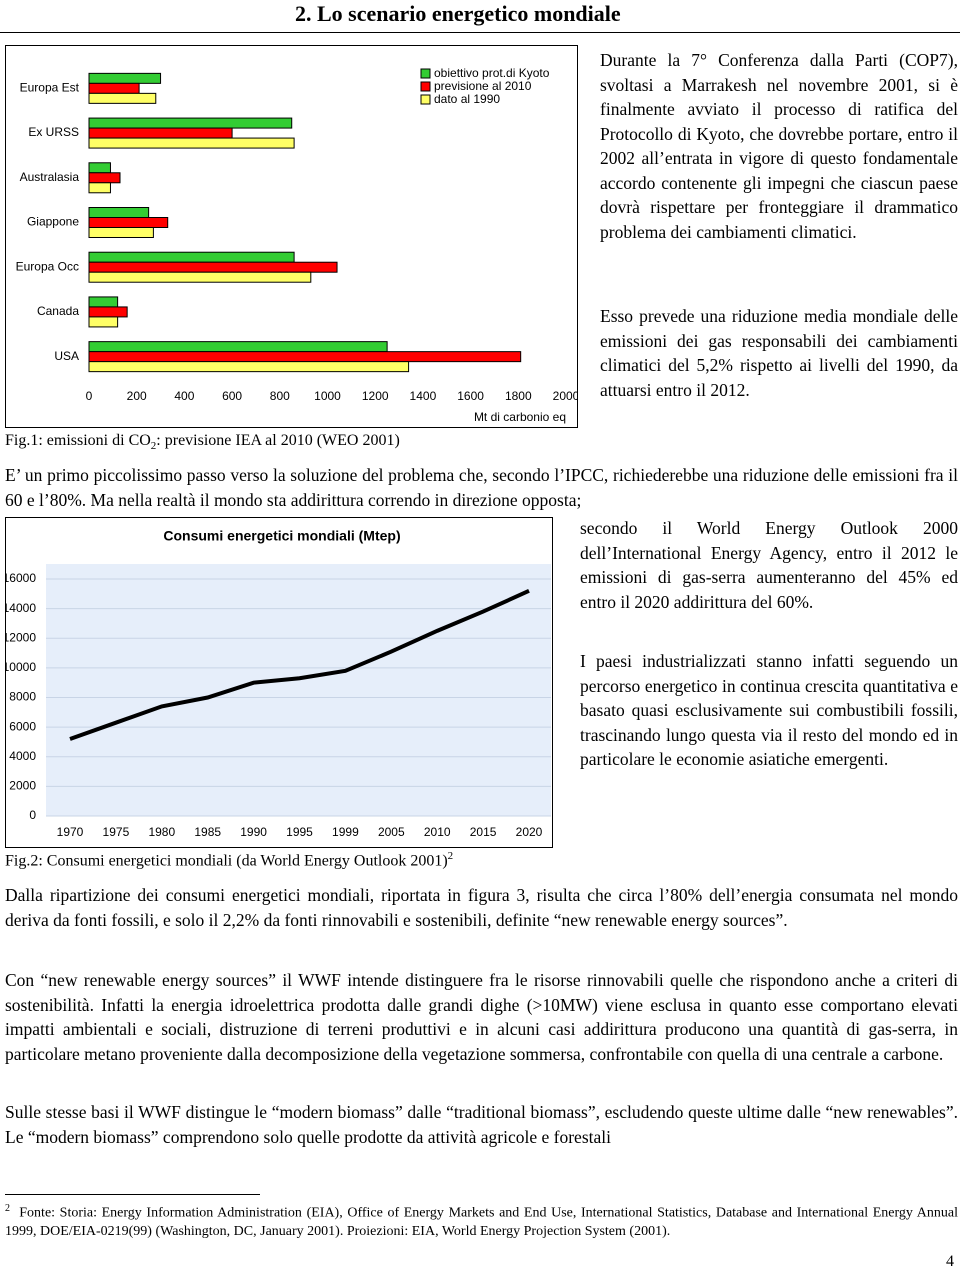  I want to click on line-series, so click(299, 665).